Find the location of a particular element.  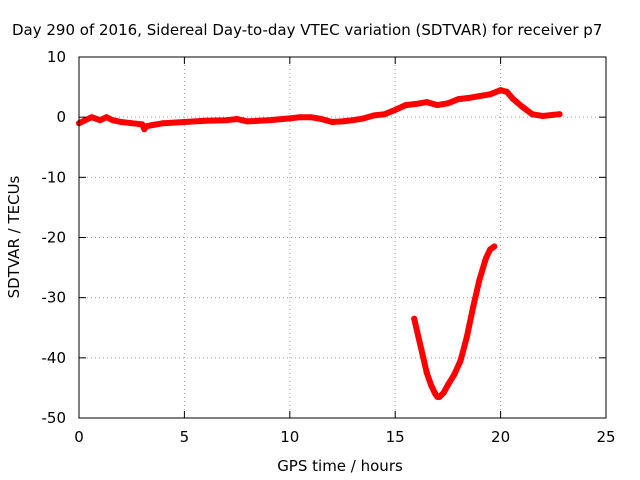

y-tick-label: -20 is located at coordinates (54, 238).